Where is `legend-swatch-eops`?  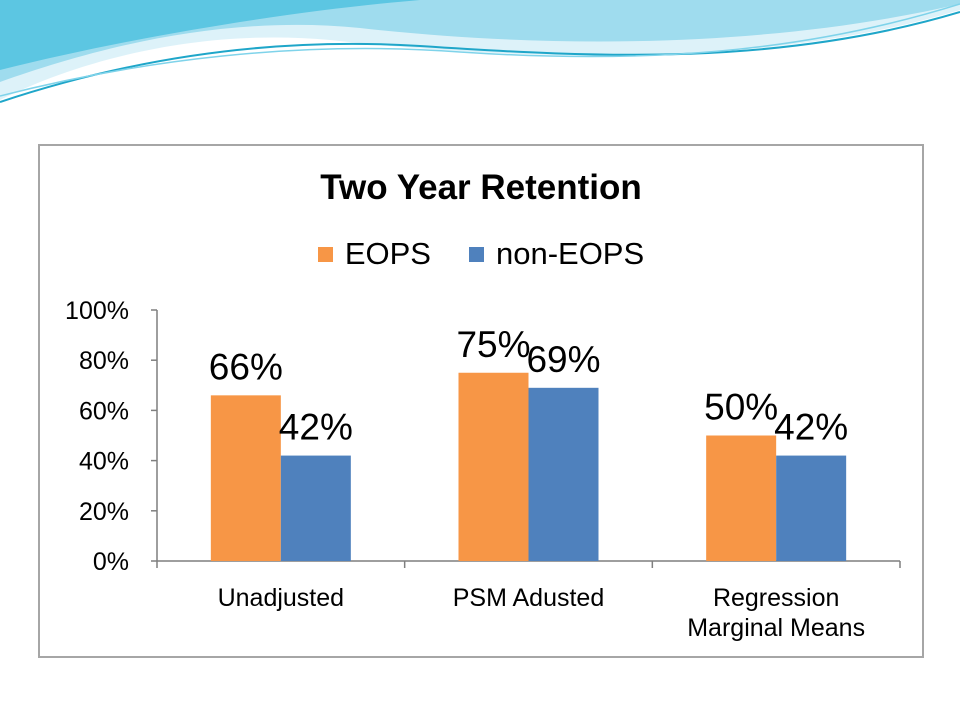
legend-swatch-eops is located at coordinates (325, 254).